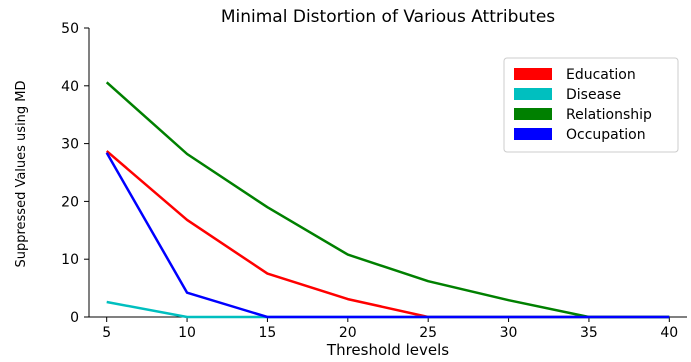  Describe the element at coordinates (70, 260) in the screenshot. I see `y-tick-label: 10` at that location.